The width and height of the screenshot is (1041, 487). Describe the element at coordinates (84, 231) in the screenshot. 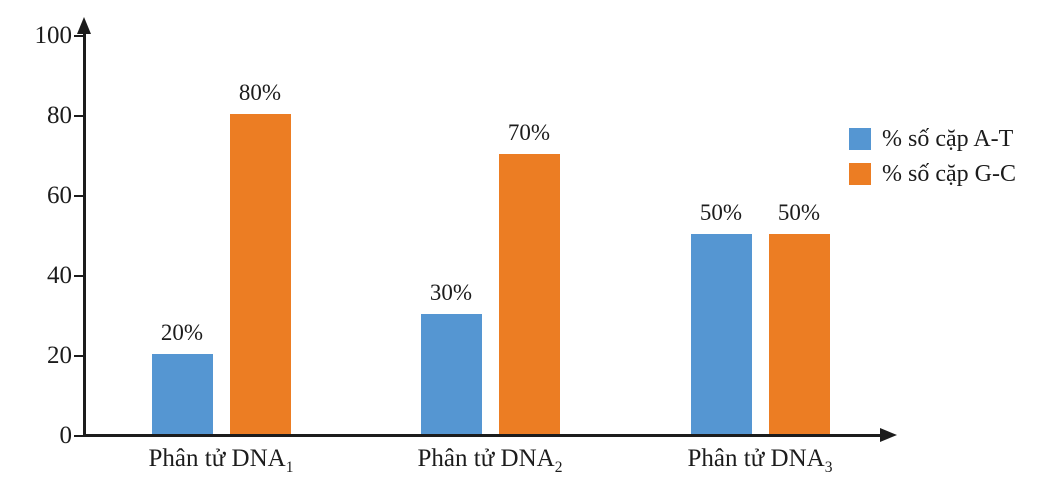

I see `y-axis-line` at that location.